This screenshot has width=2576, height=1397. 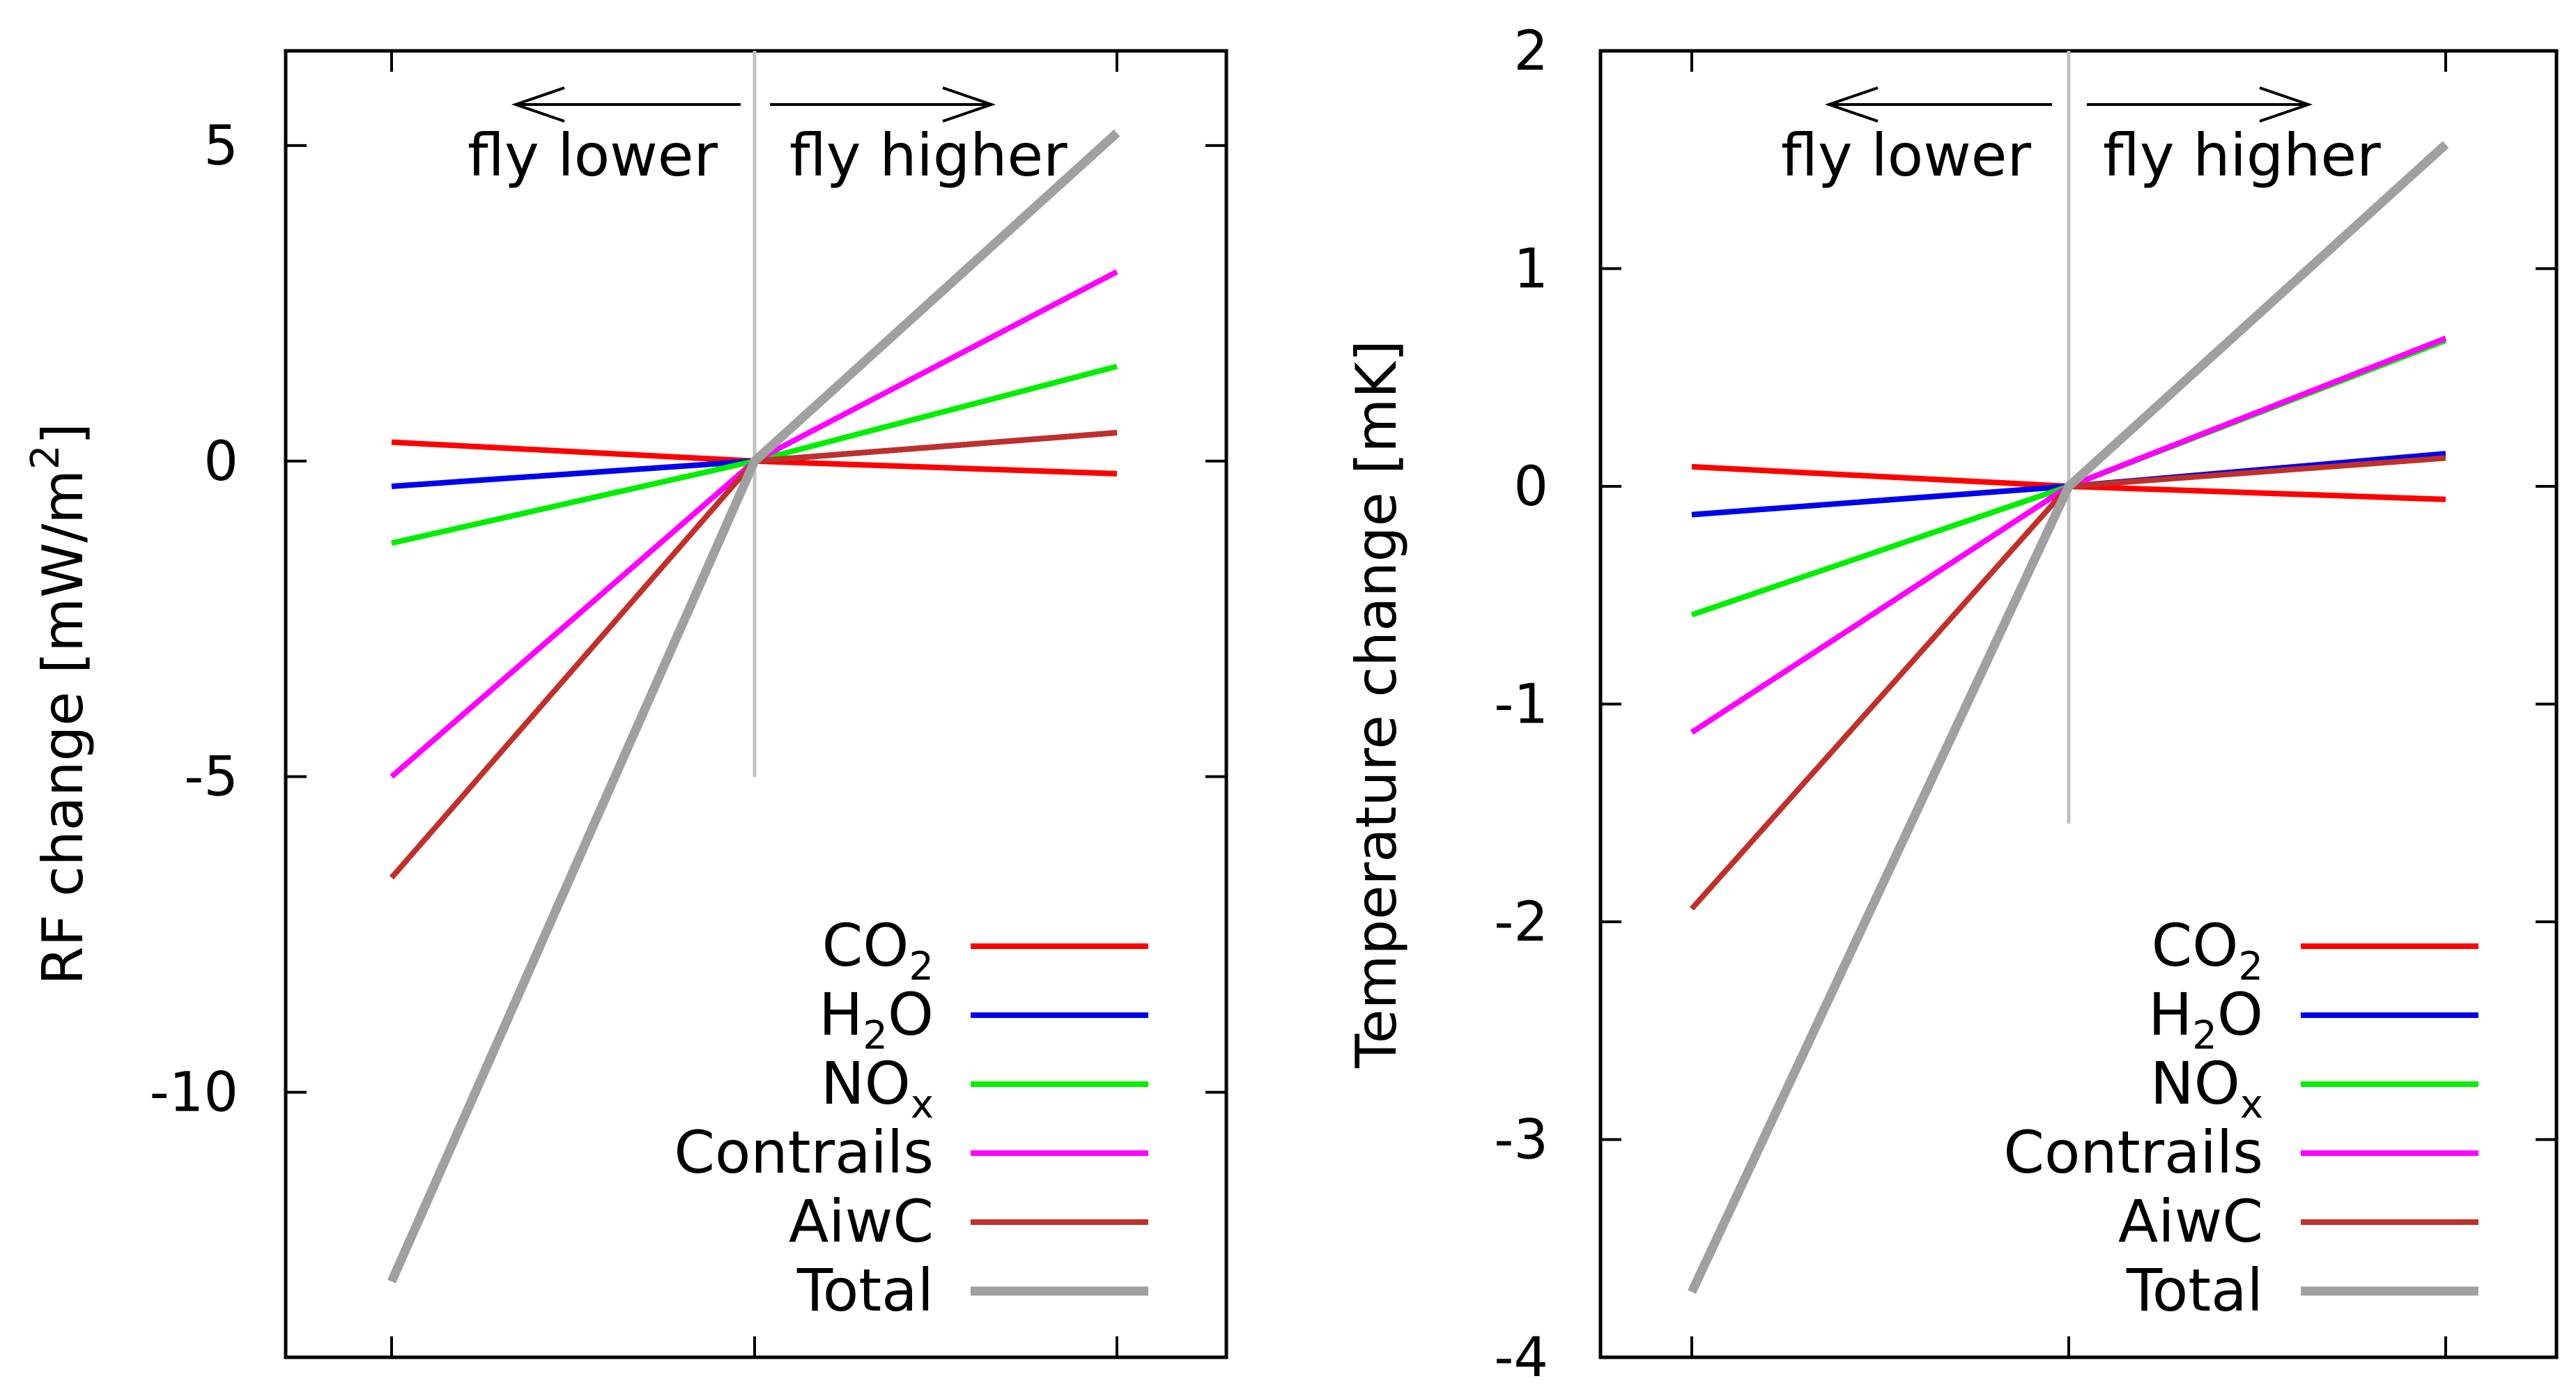 What do you see at coordinates (59, 704) in the screenshot?
I see `y-axis-title: RF change [mW/m2]` at bounding box center [59, 704].